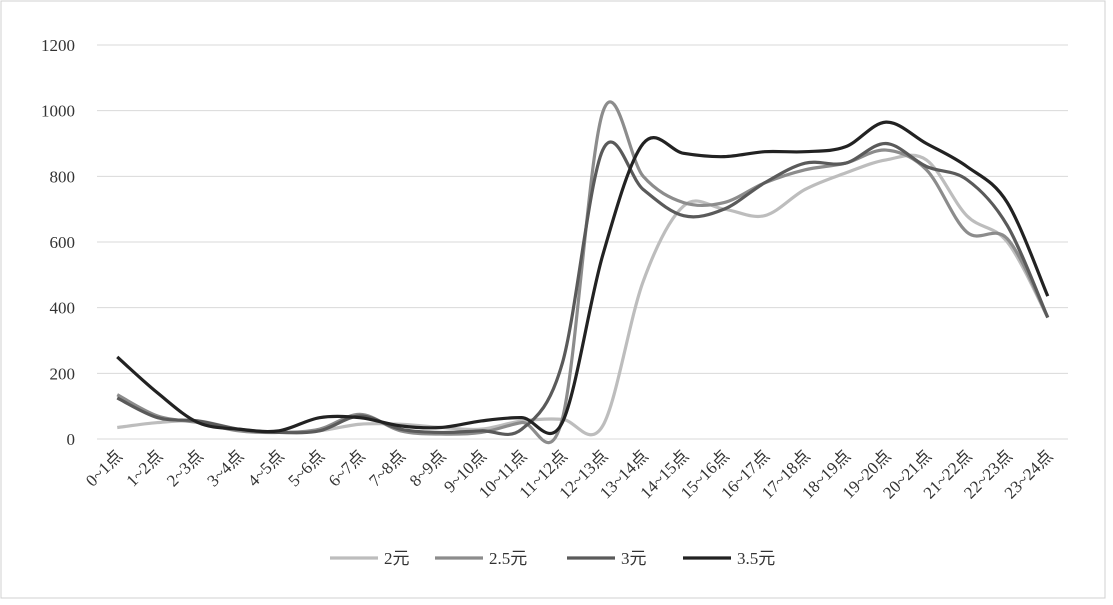 The image size is (1113, 605). What do you see at coordinates (397, 558) in the screenshot?
I see `legend-label: 2元` at bounding box center [397, 558].